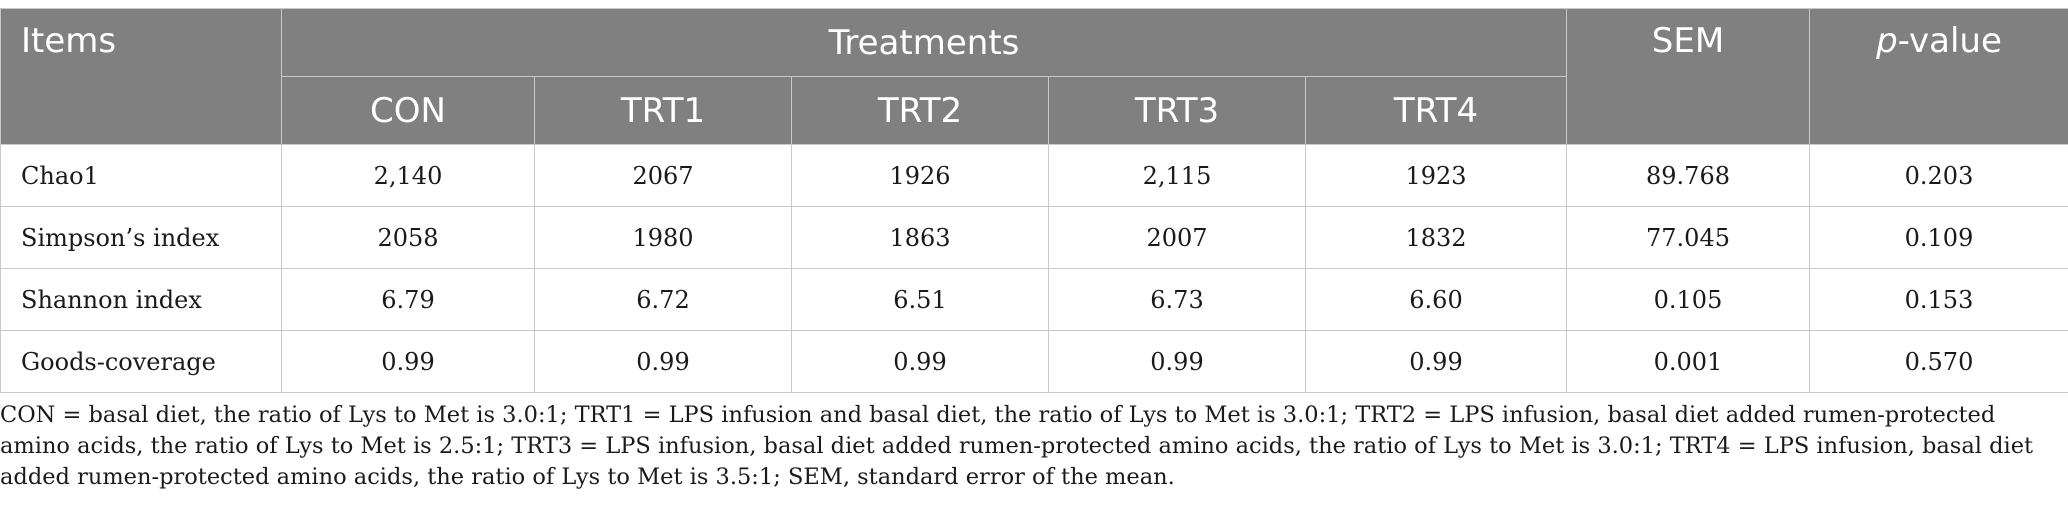 This screenshot has height=522, width=2068. What do you see at coordinates (141, 76) in the screenshot?
I see `items-header: Items` at bounding box center [141, 76].